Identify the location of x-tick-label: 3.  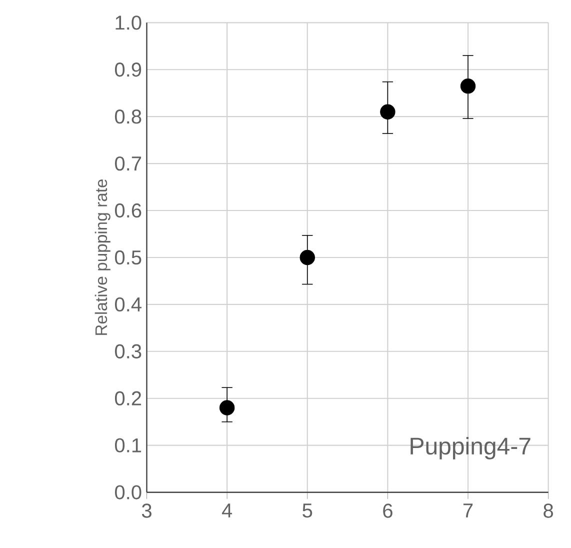
(147, 511).